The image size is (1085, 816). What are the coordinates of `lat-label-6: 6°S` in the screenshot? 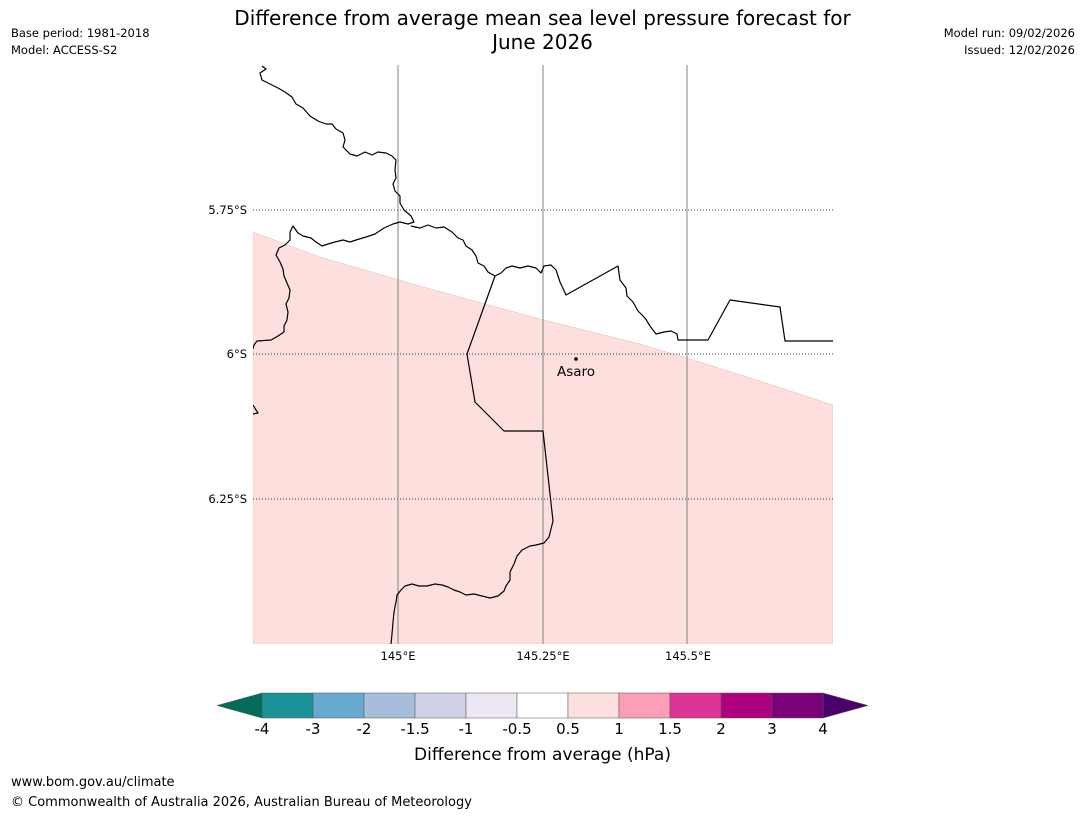 It's located at (236, 354).